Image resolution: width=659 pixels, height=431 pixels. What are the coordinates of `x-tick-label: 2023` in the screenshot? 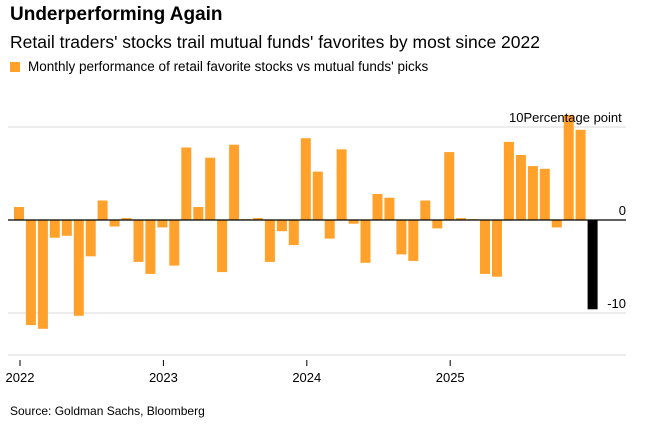 It's located at (163, 377).